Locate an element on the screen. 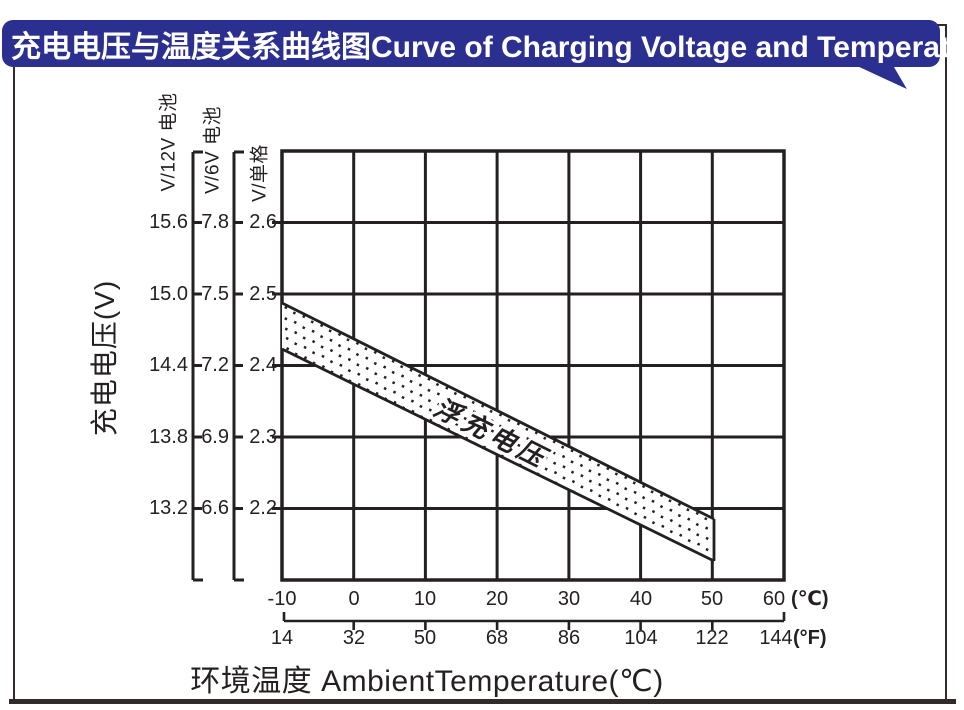 The width and height of the screenshot is (964, 710). x-tick-f: 14 is located at coordinates (282, 638).